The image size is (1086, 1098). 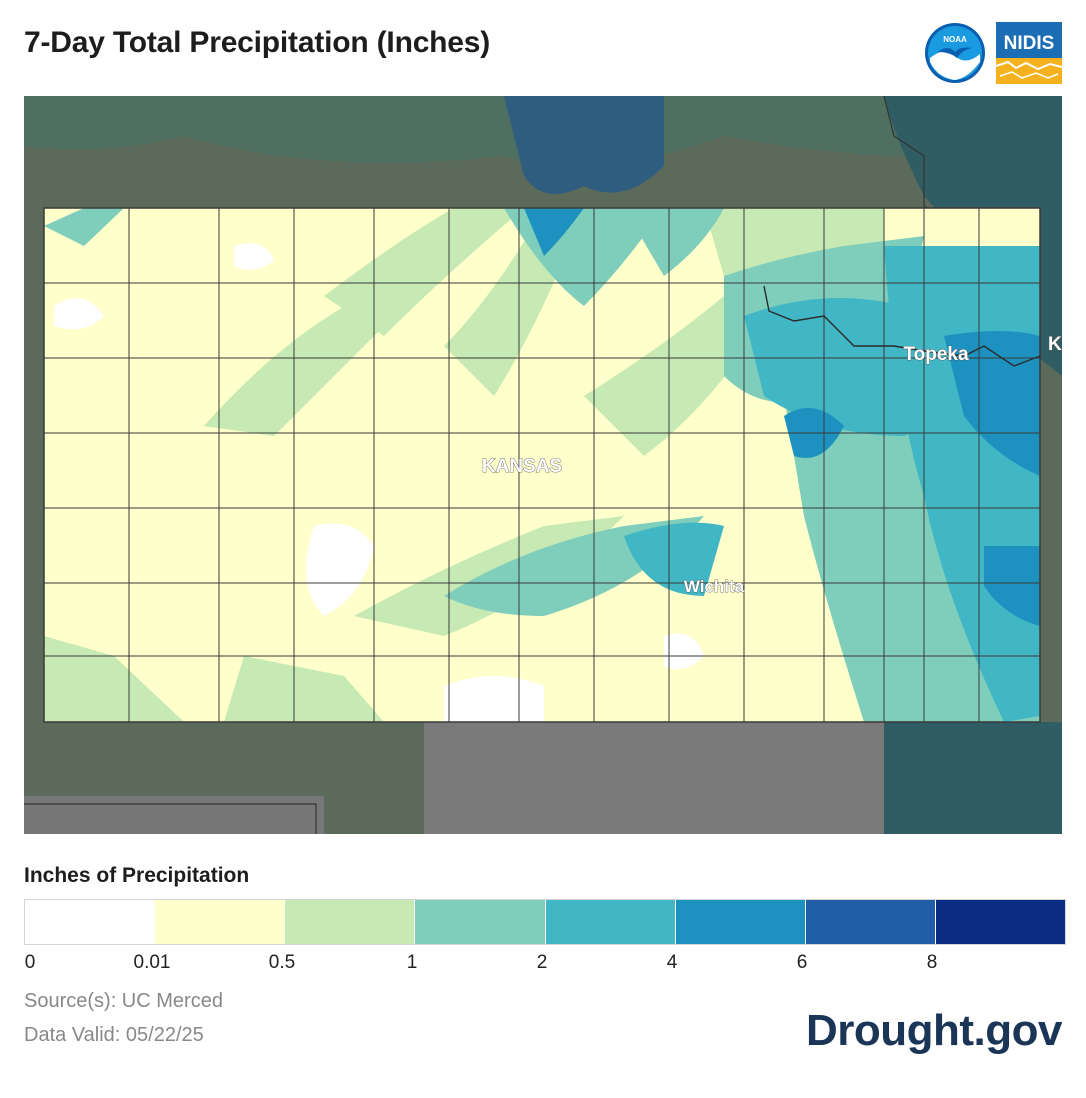 What do you see at coordinates (522, 466) in the screenshot?
I see `state-label: KANSAS` at bounding box center [522, 466].